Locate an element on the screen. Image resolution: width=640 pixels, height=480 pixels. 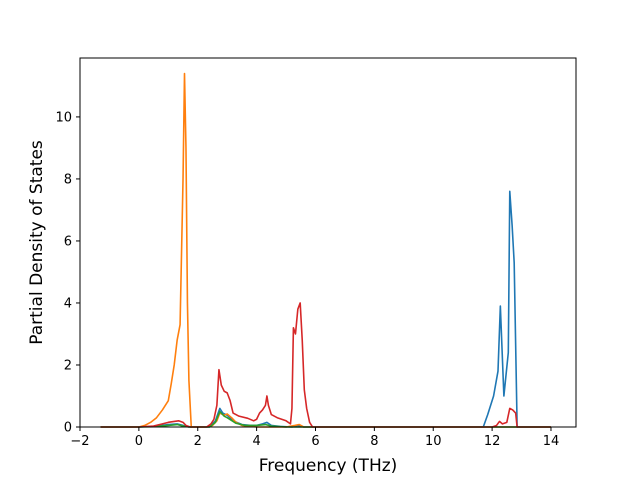
x-tick-label: 10 is located at coordinates (433, 441).